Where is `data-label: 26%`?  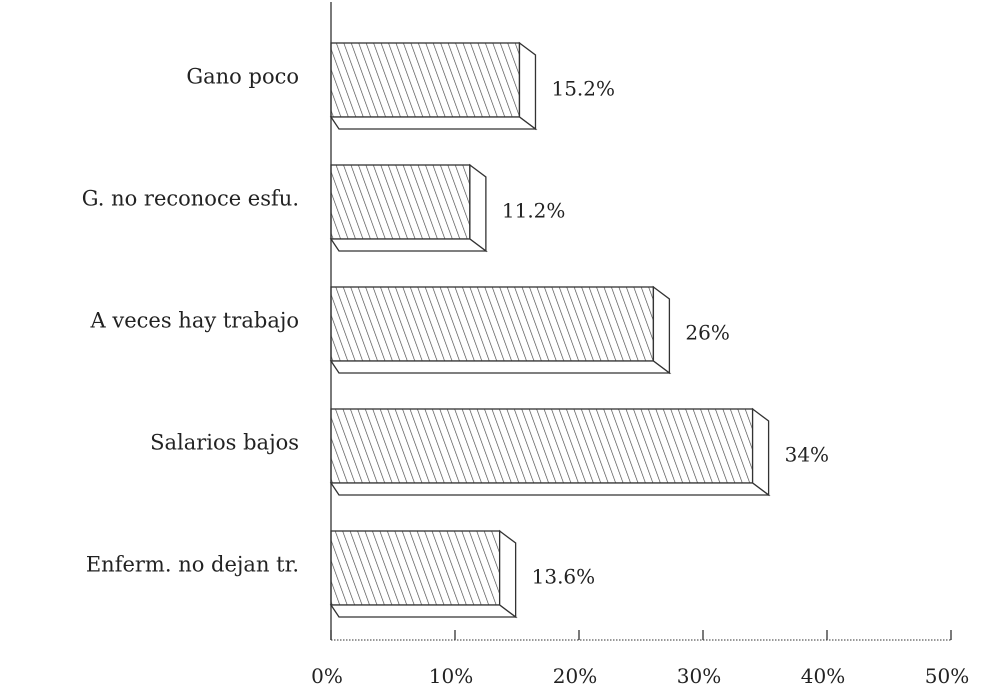
data-label: 26% is located at coordinates (707, 333).